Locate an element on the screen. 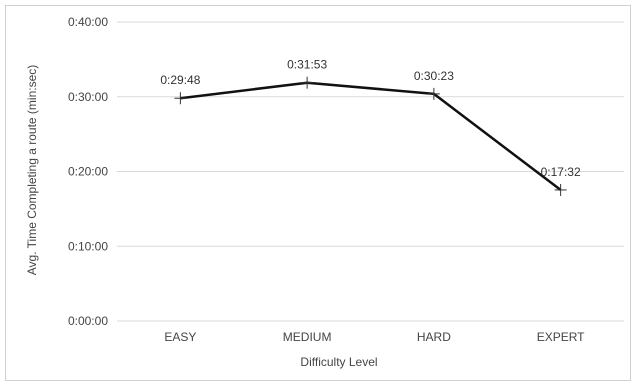 This screenshot has width=636, height=386. x-axis-title: Difficulty Level is located at coordinates (338, 362).